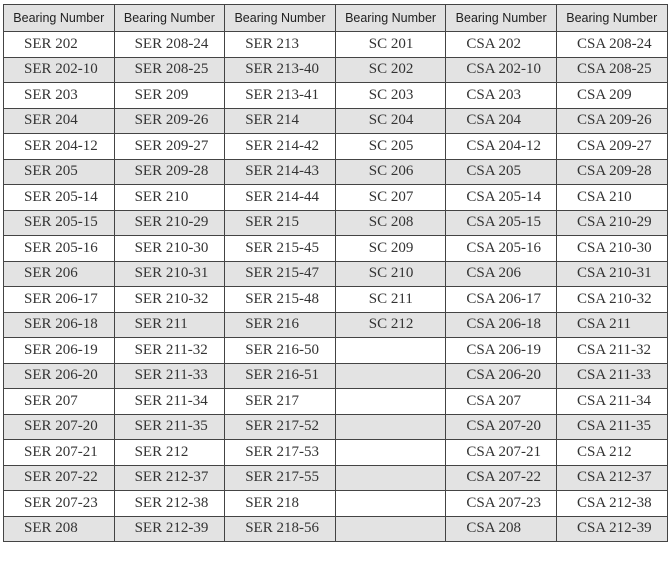  What do you see at coordinates (390, 146) in the screenshot?
I see `table-cell: SC 205` at bounding box center [390, 146].